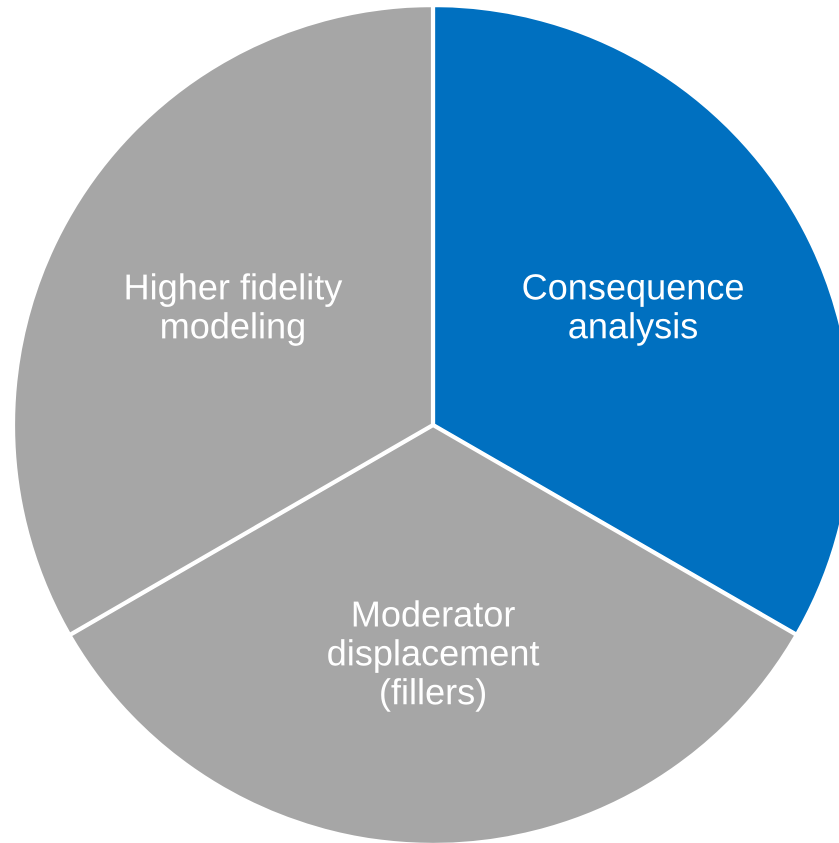 Image resolution: width=839 pixels, height=843 pixels. Describe the element at coordinates (434, 656) in the screenshot. I see `slice-label: Moderator displacement (fillers)` at that location.